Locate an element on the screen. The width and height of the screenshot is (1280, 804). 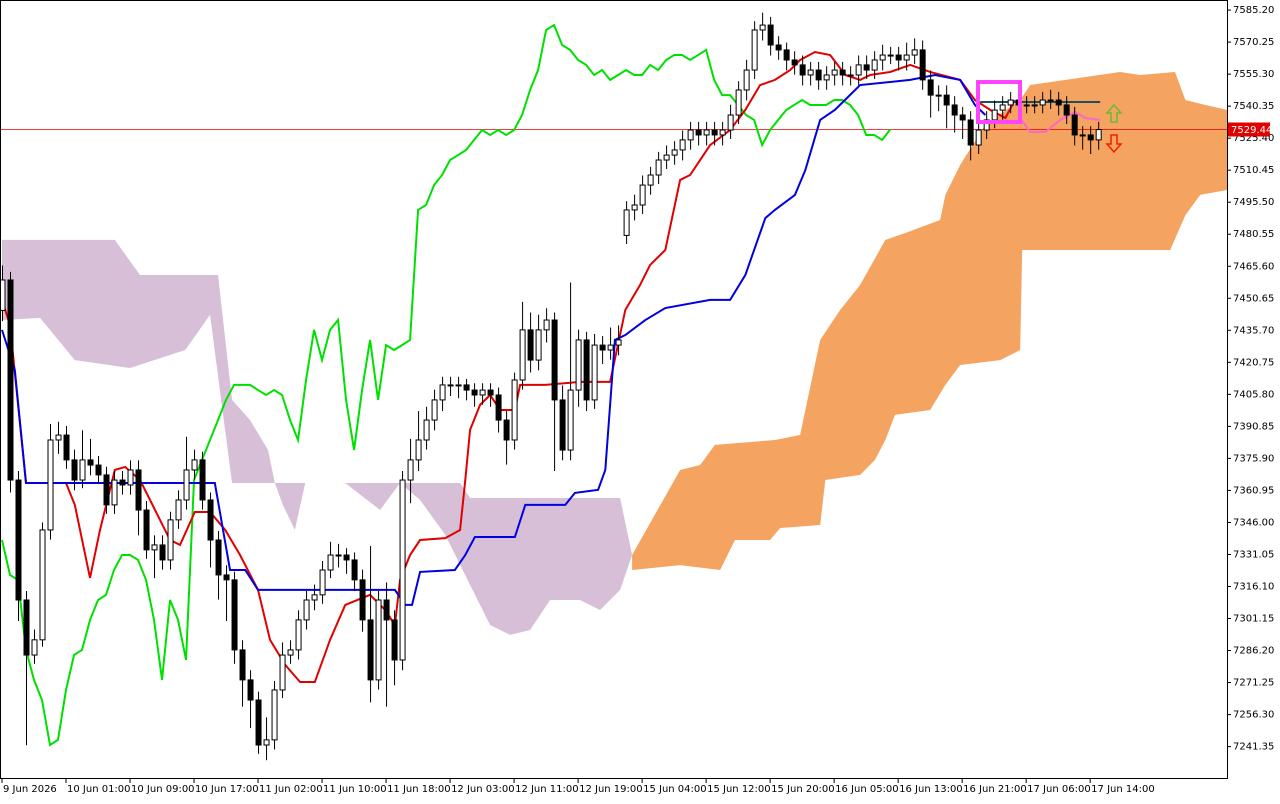
x-tick-label: 16 Jun 05:00 is located at coordinates (867, 789).